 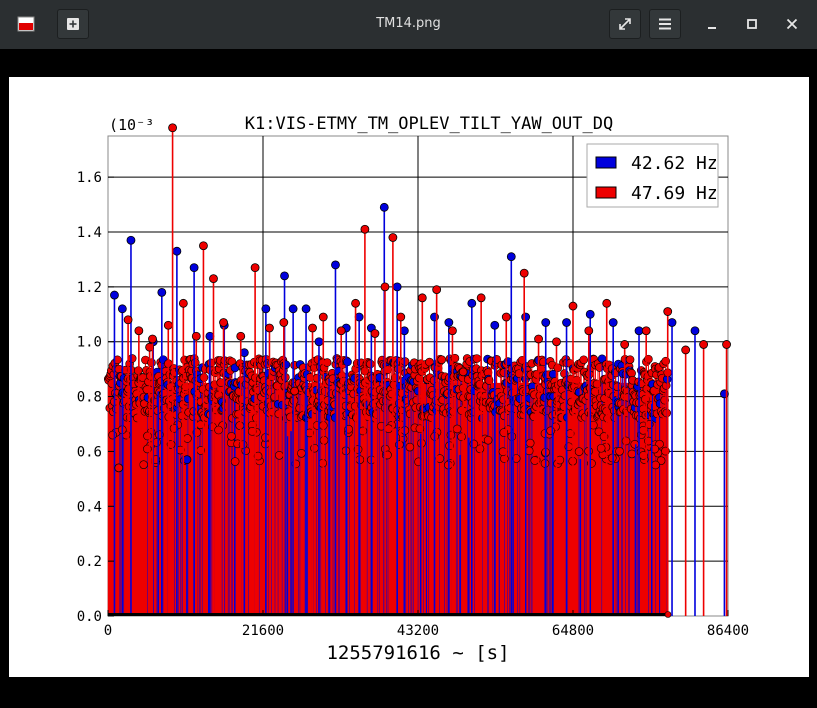 What do you see at coordinates (417, 653) in the screenshot?
I see `x-axis-label: 1255791616 ~ [s]` at bounding box center [417, 653].